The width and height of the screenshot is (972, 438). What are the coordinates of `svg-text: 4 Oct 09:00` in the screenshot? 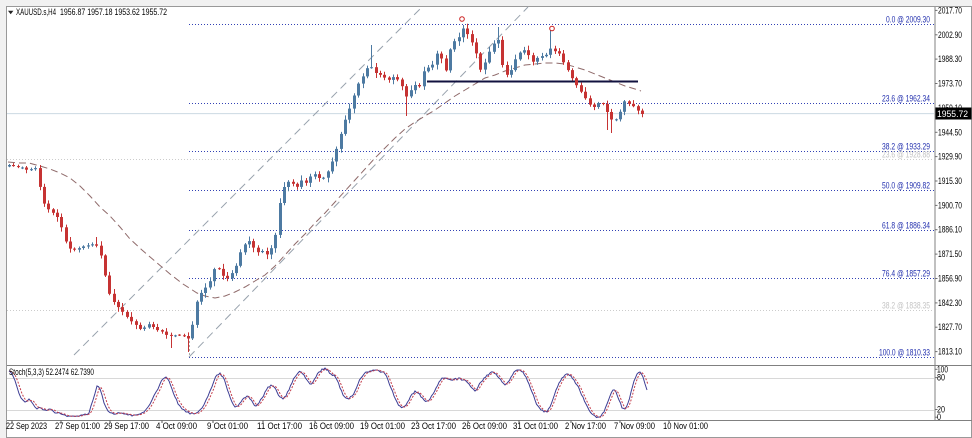 It's located at (176, 426).